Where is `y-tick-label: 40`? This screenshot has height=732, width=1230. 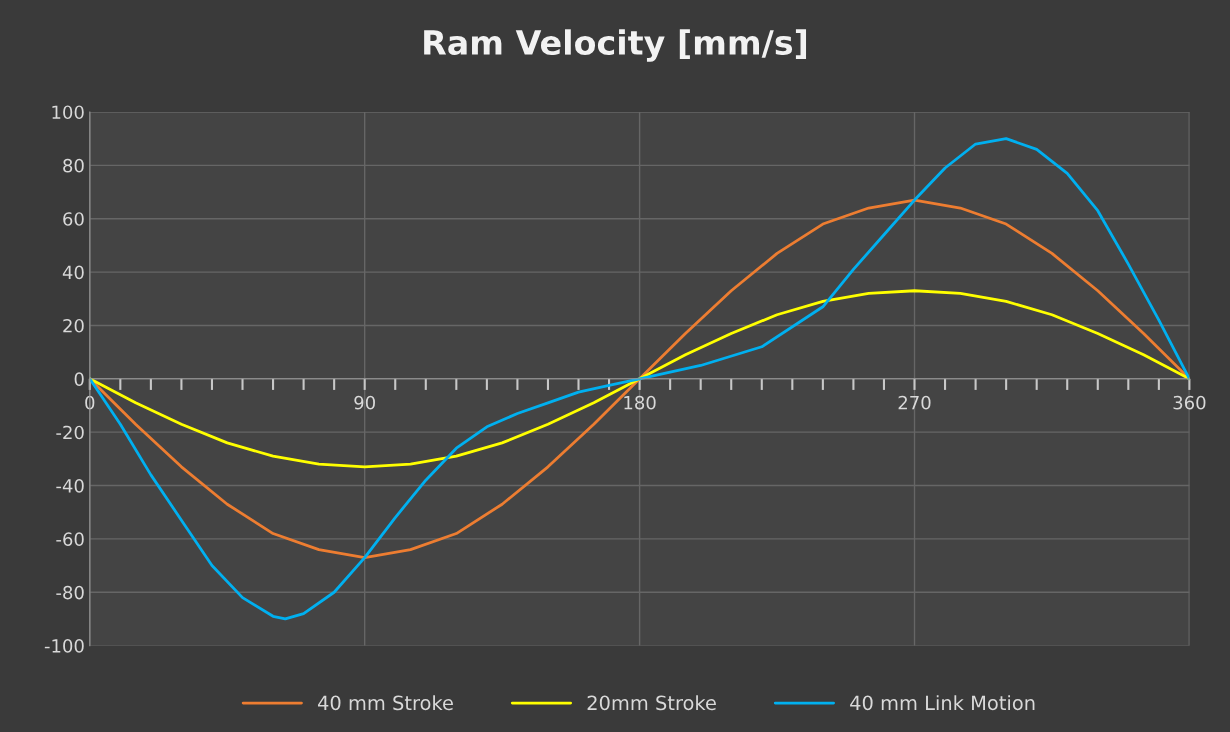
y-tick-label: 40 is located at coordinates (73, 272).